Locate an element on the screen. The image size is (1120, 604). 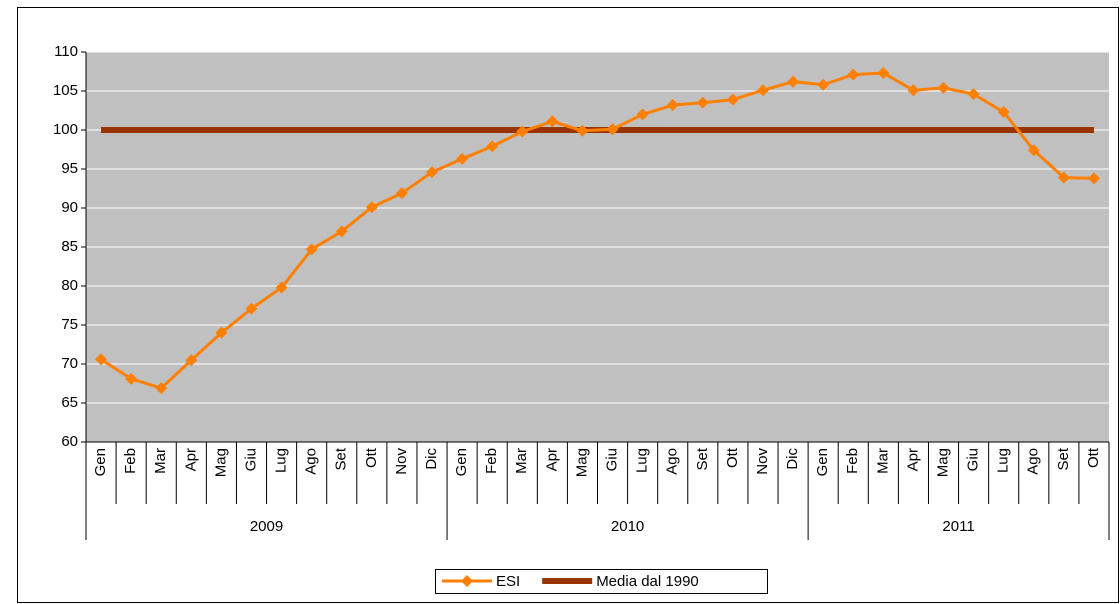
y-tick-label: 95 is located at coordinates (69, 168).